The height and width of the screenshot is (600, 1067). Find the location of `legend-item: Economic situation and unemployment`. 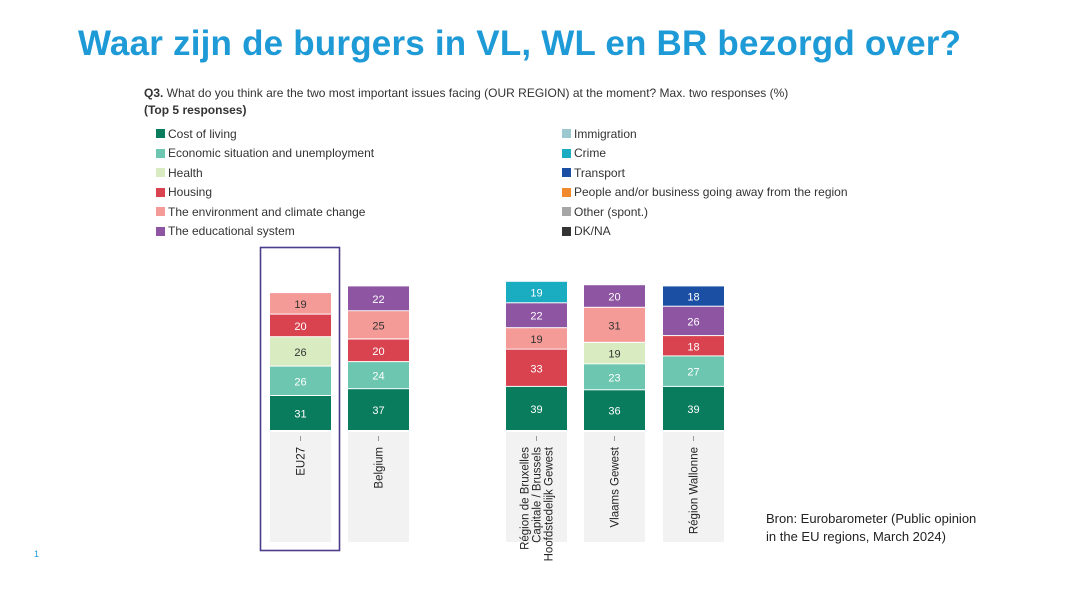

legend-item: Economic situation and unemployment is located at coordinates (265, 154).